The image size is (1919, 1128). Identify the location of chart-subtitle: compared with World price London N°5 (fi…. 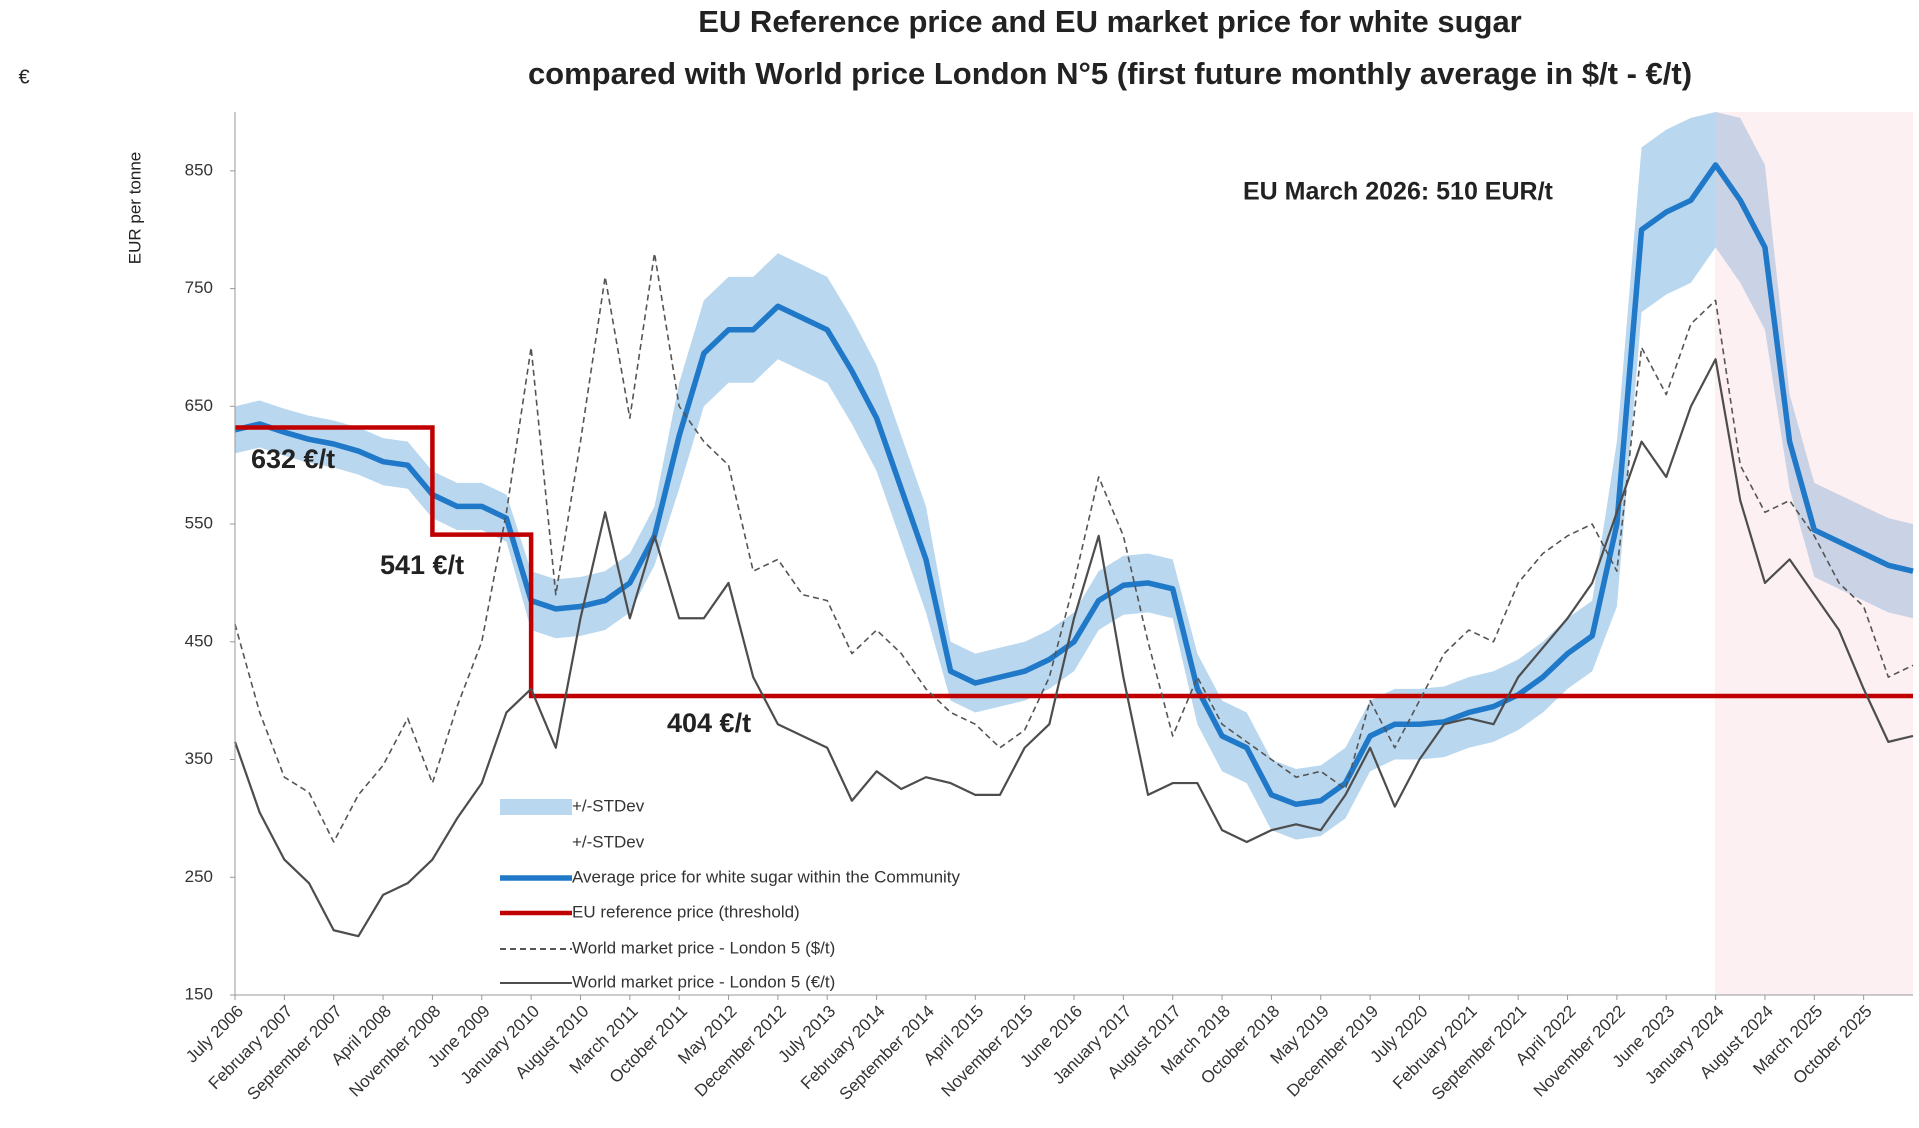
(1110, 73).